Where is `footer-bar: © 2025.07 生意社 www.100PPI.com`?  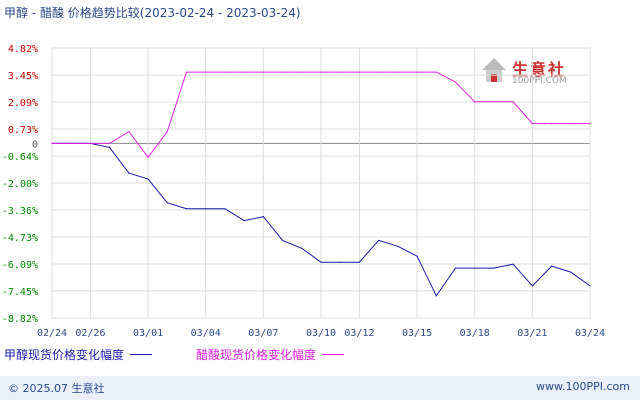
footer-bar: © 2025.07 生意社 www.100PPI.com is located at coordinates (320, 388).